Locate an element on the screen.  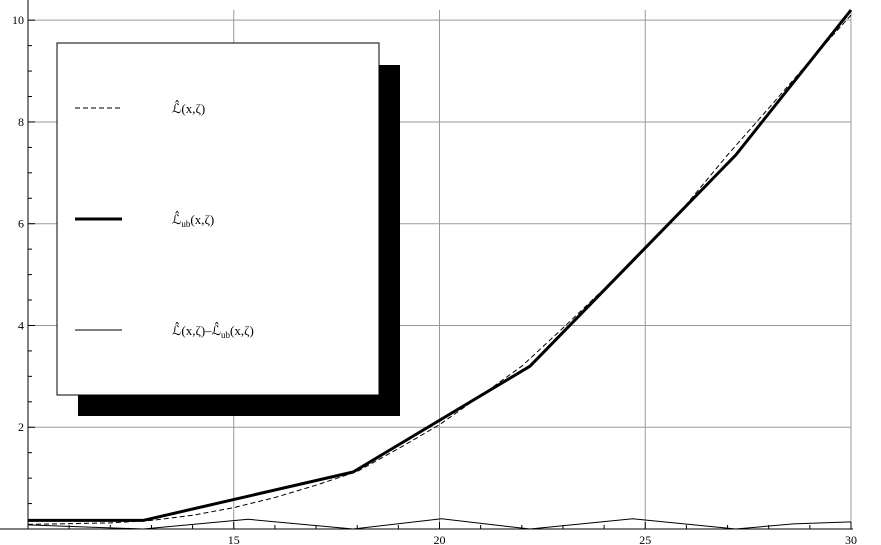
y-tick-label: 8 is located at coordinates (21, 122).